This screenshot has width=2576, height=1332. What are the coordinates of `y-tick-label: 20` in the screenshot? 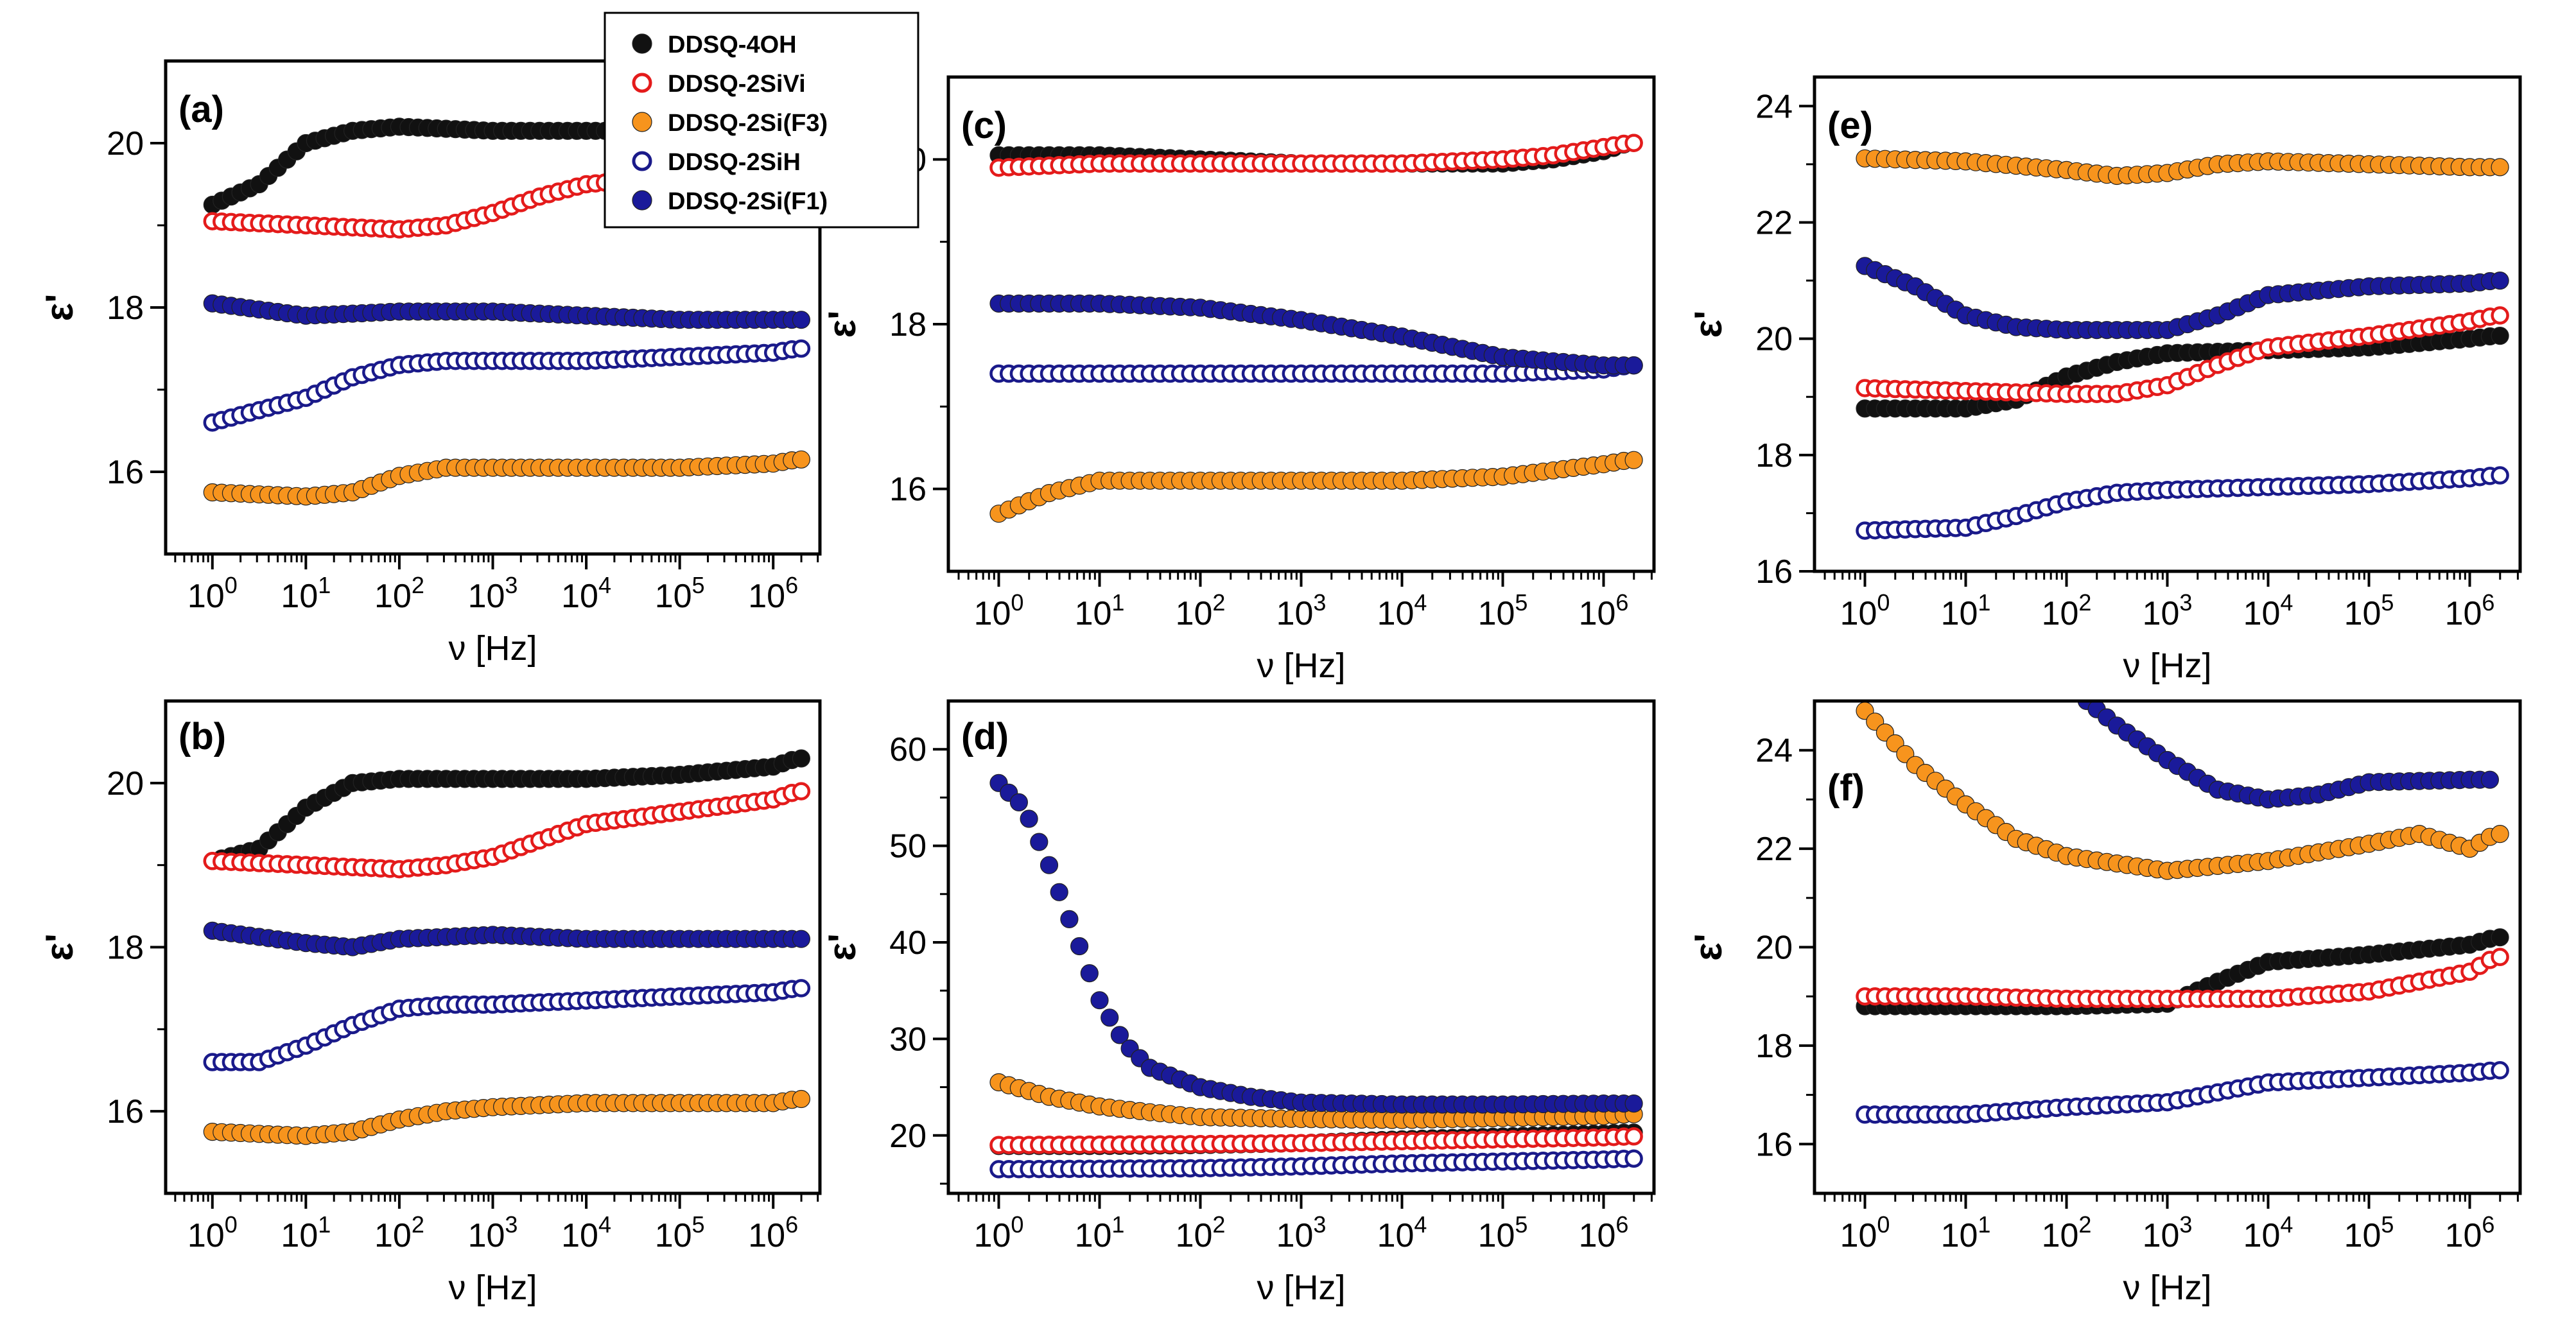 It's located at (125, 783).